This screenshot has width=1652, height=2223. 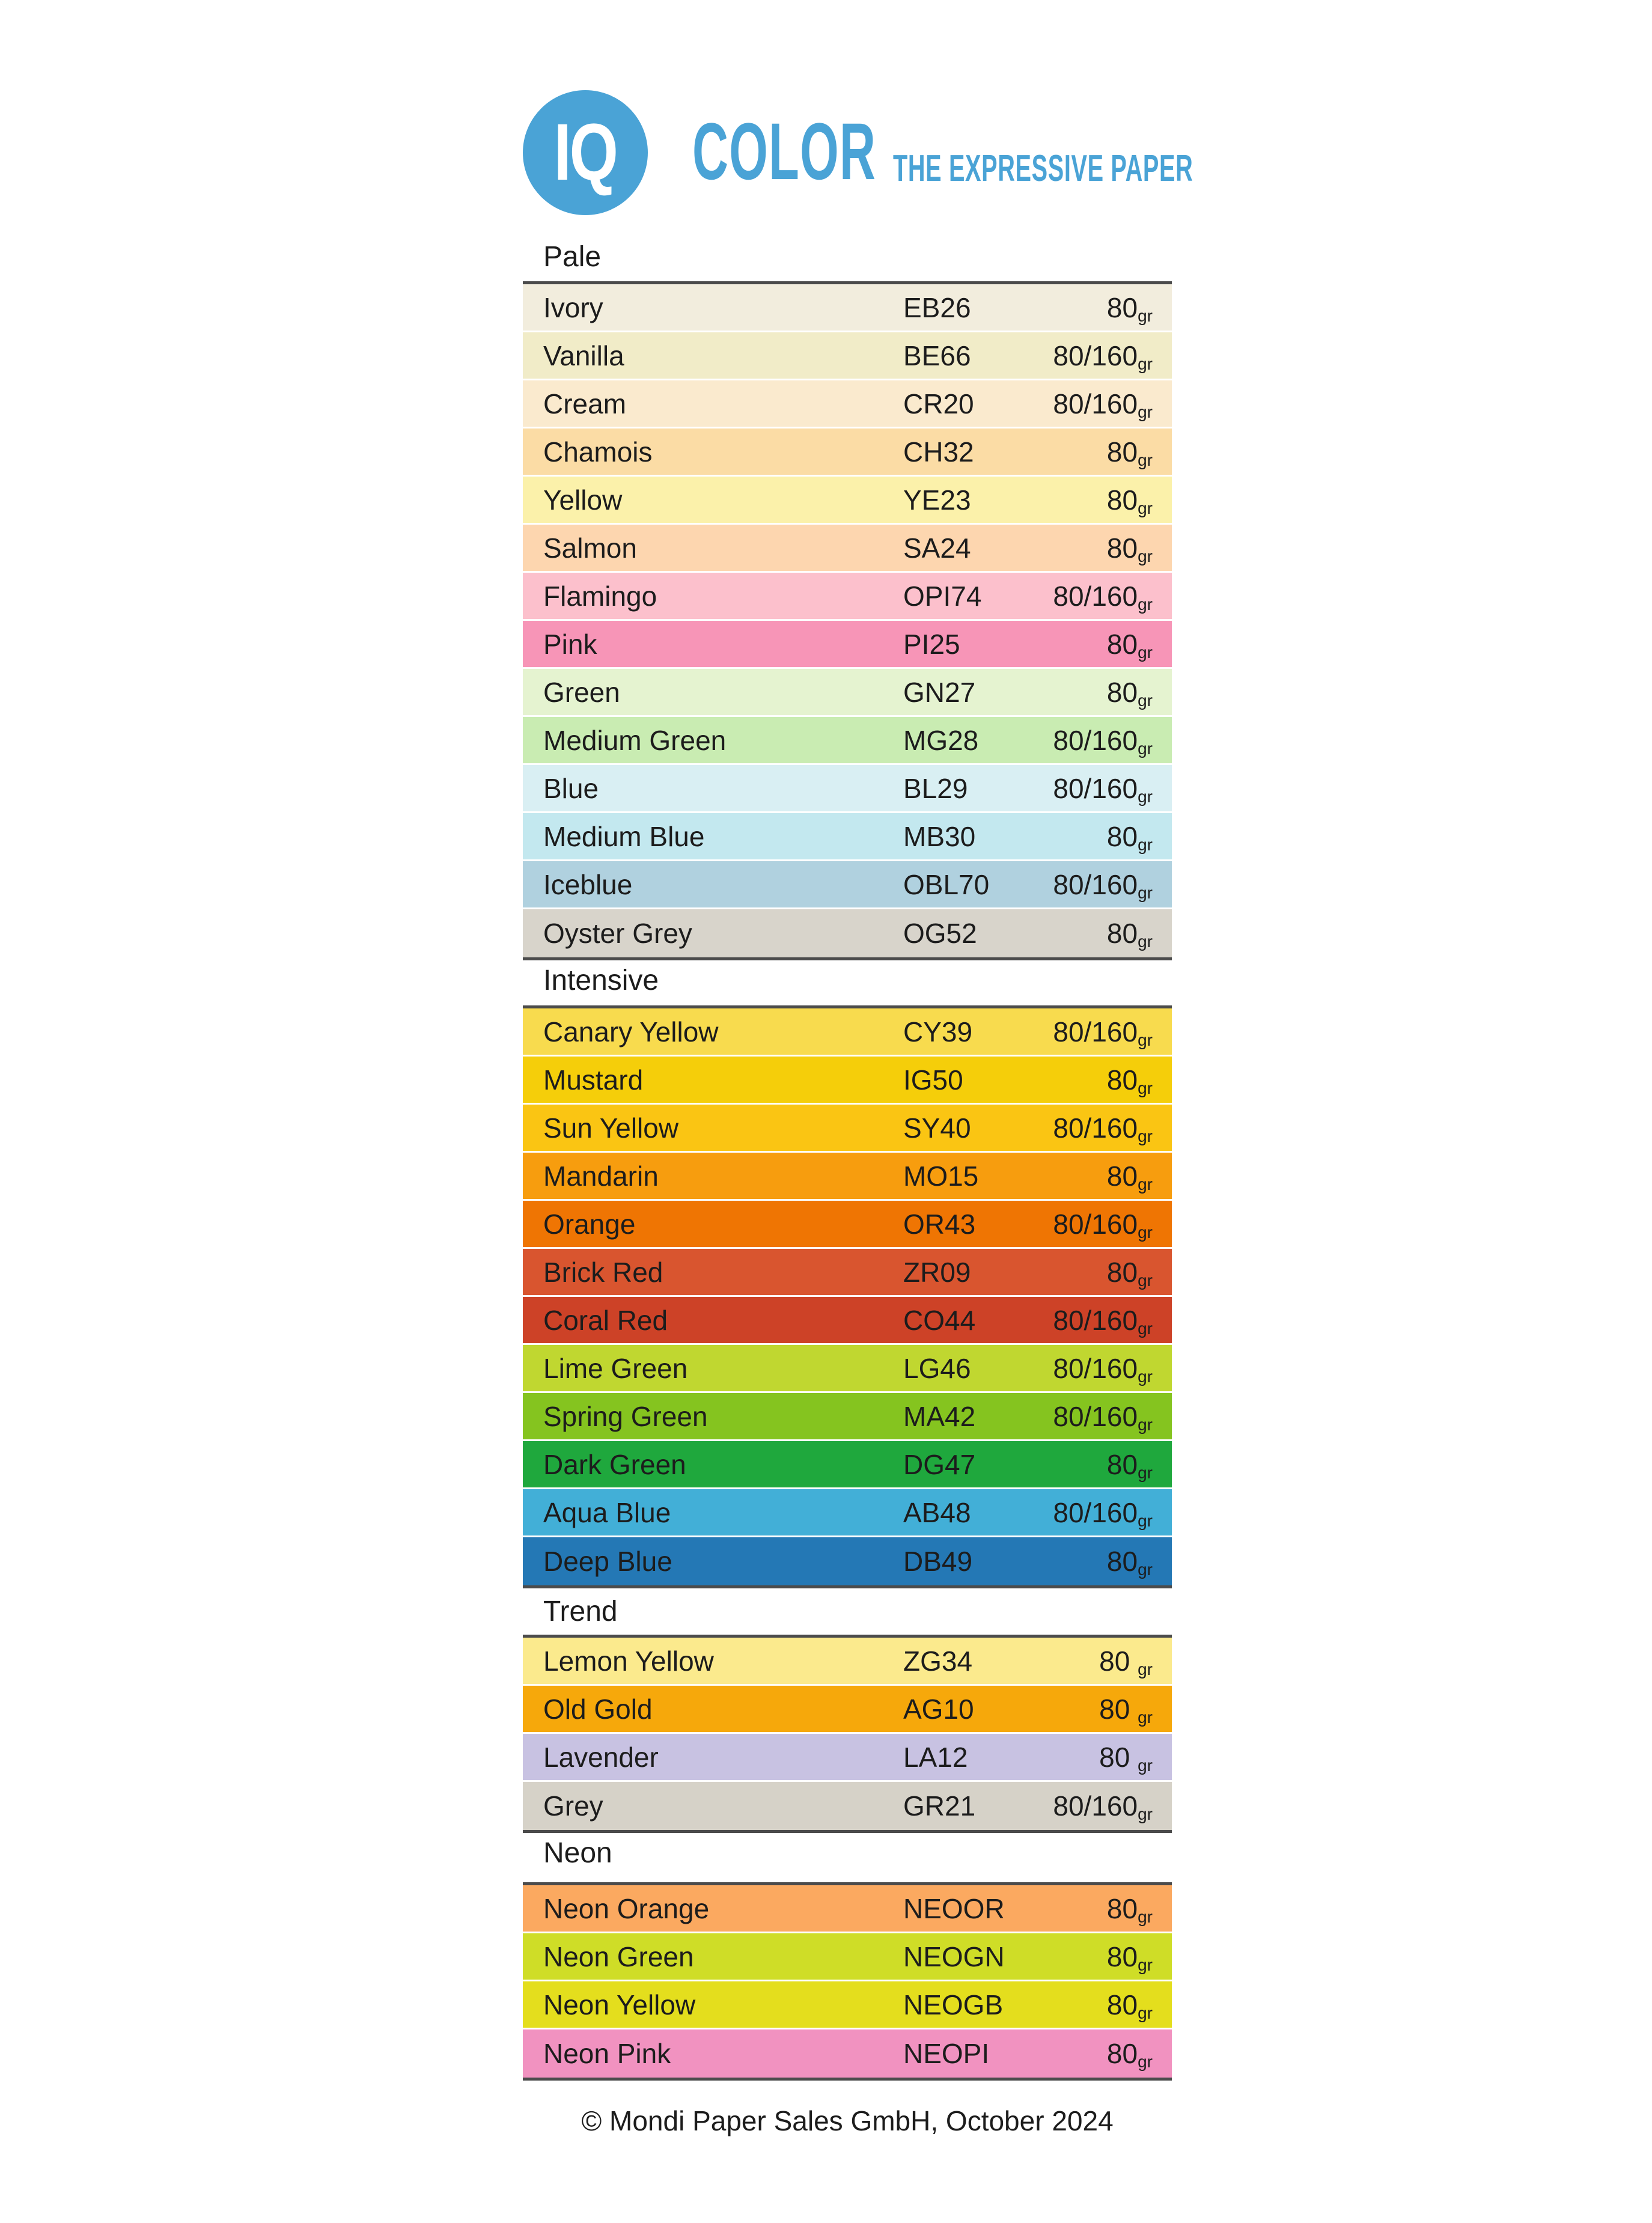 I want to click on copyright-footer: © Mondi Paper Sales GmbH, October 2024, so click(x=847, y=2120).